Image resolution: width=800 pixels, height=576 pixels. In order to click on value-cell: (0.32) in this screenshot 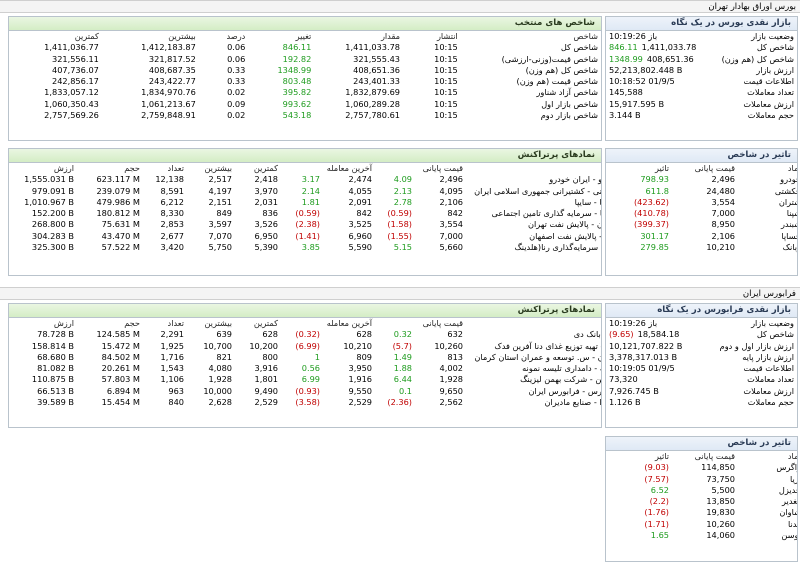, I will do `click(307, 334)`.